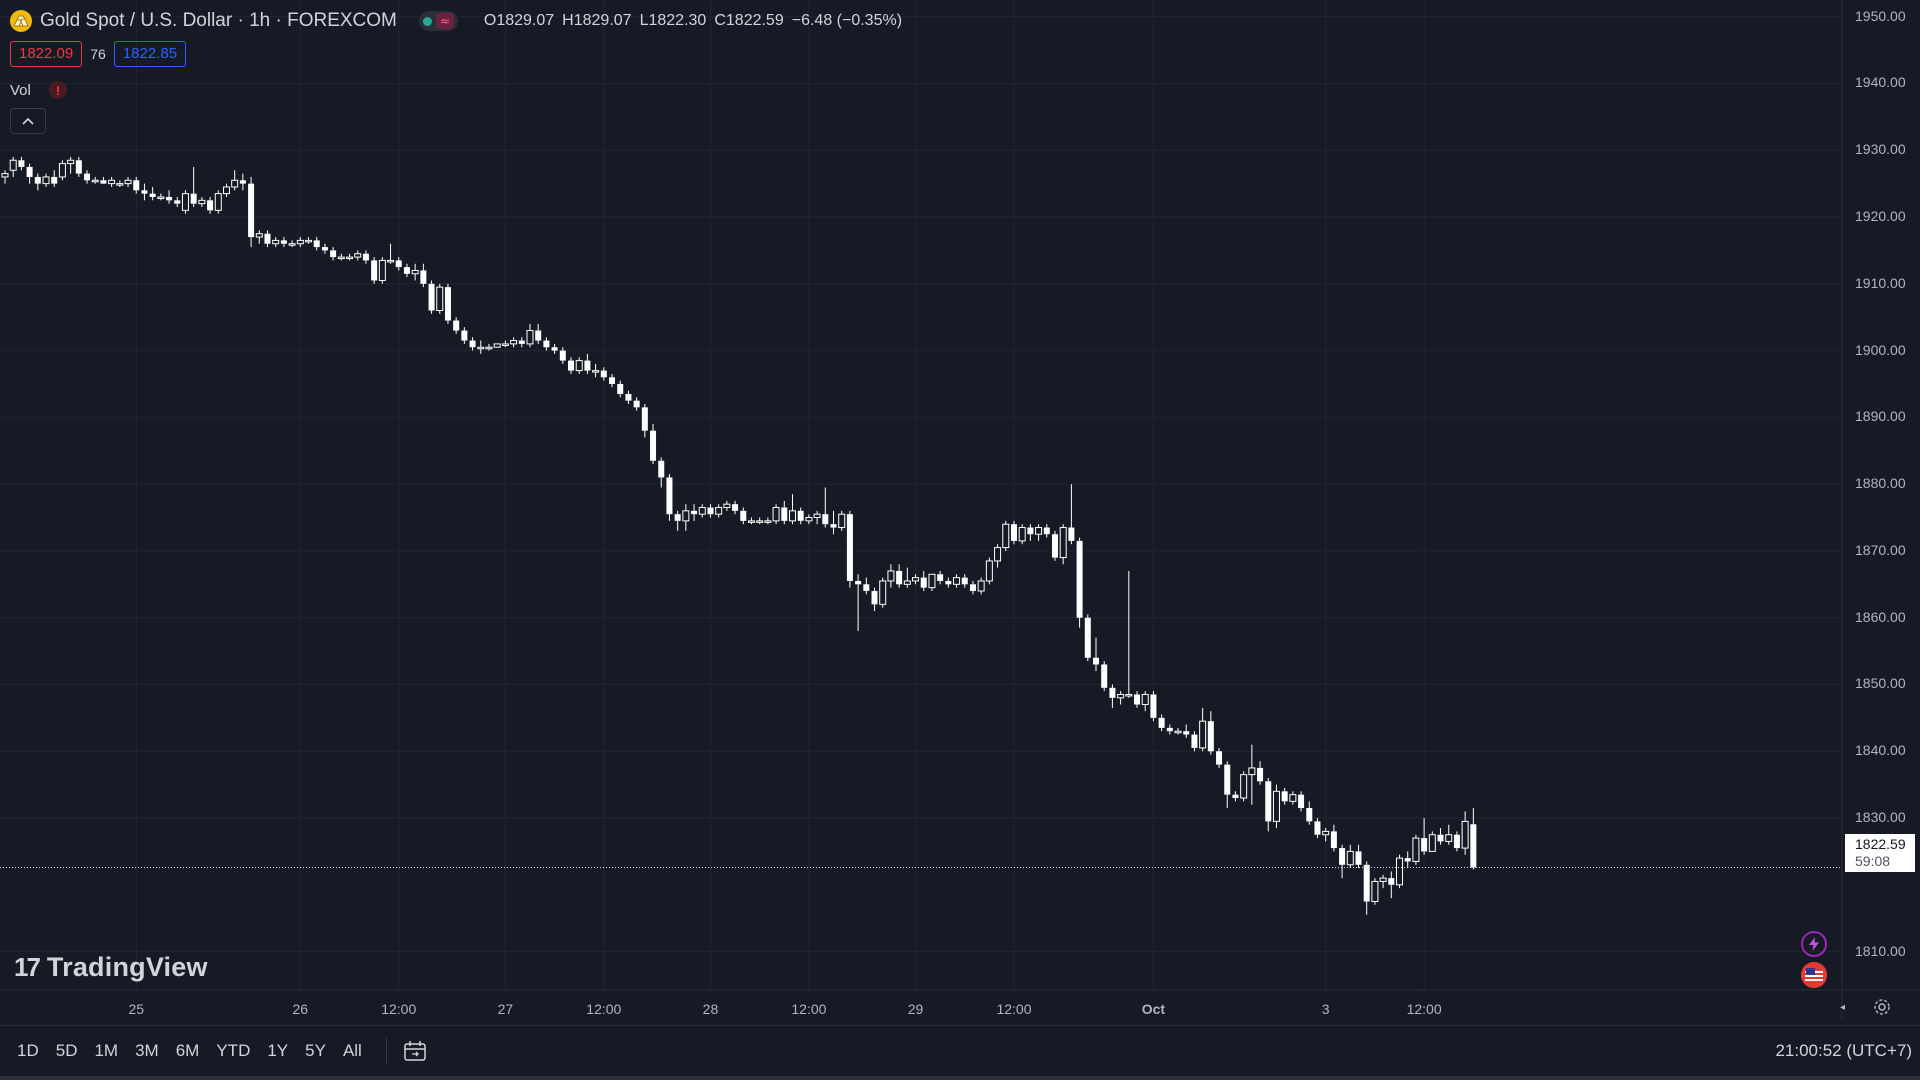  Describe the element at coordinates (218, 20) in the screenshot. I see `symbol-title: Gold Spot / U.S. Dollar · 1h · FOREXCOM` at that location.